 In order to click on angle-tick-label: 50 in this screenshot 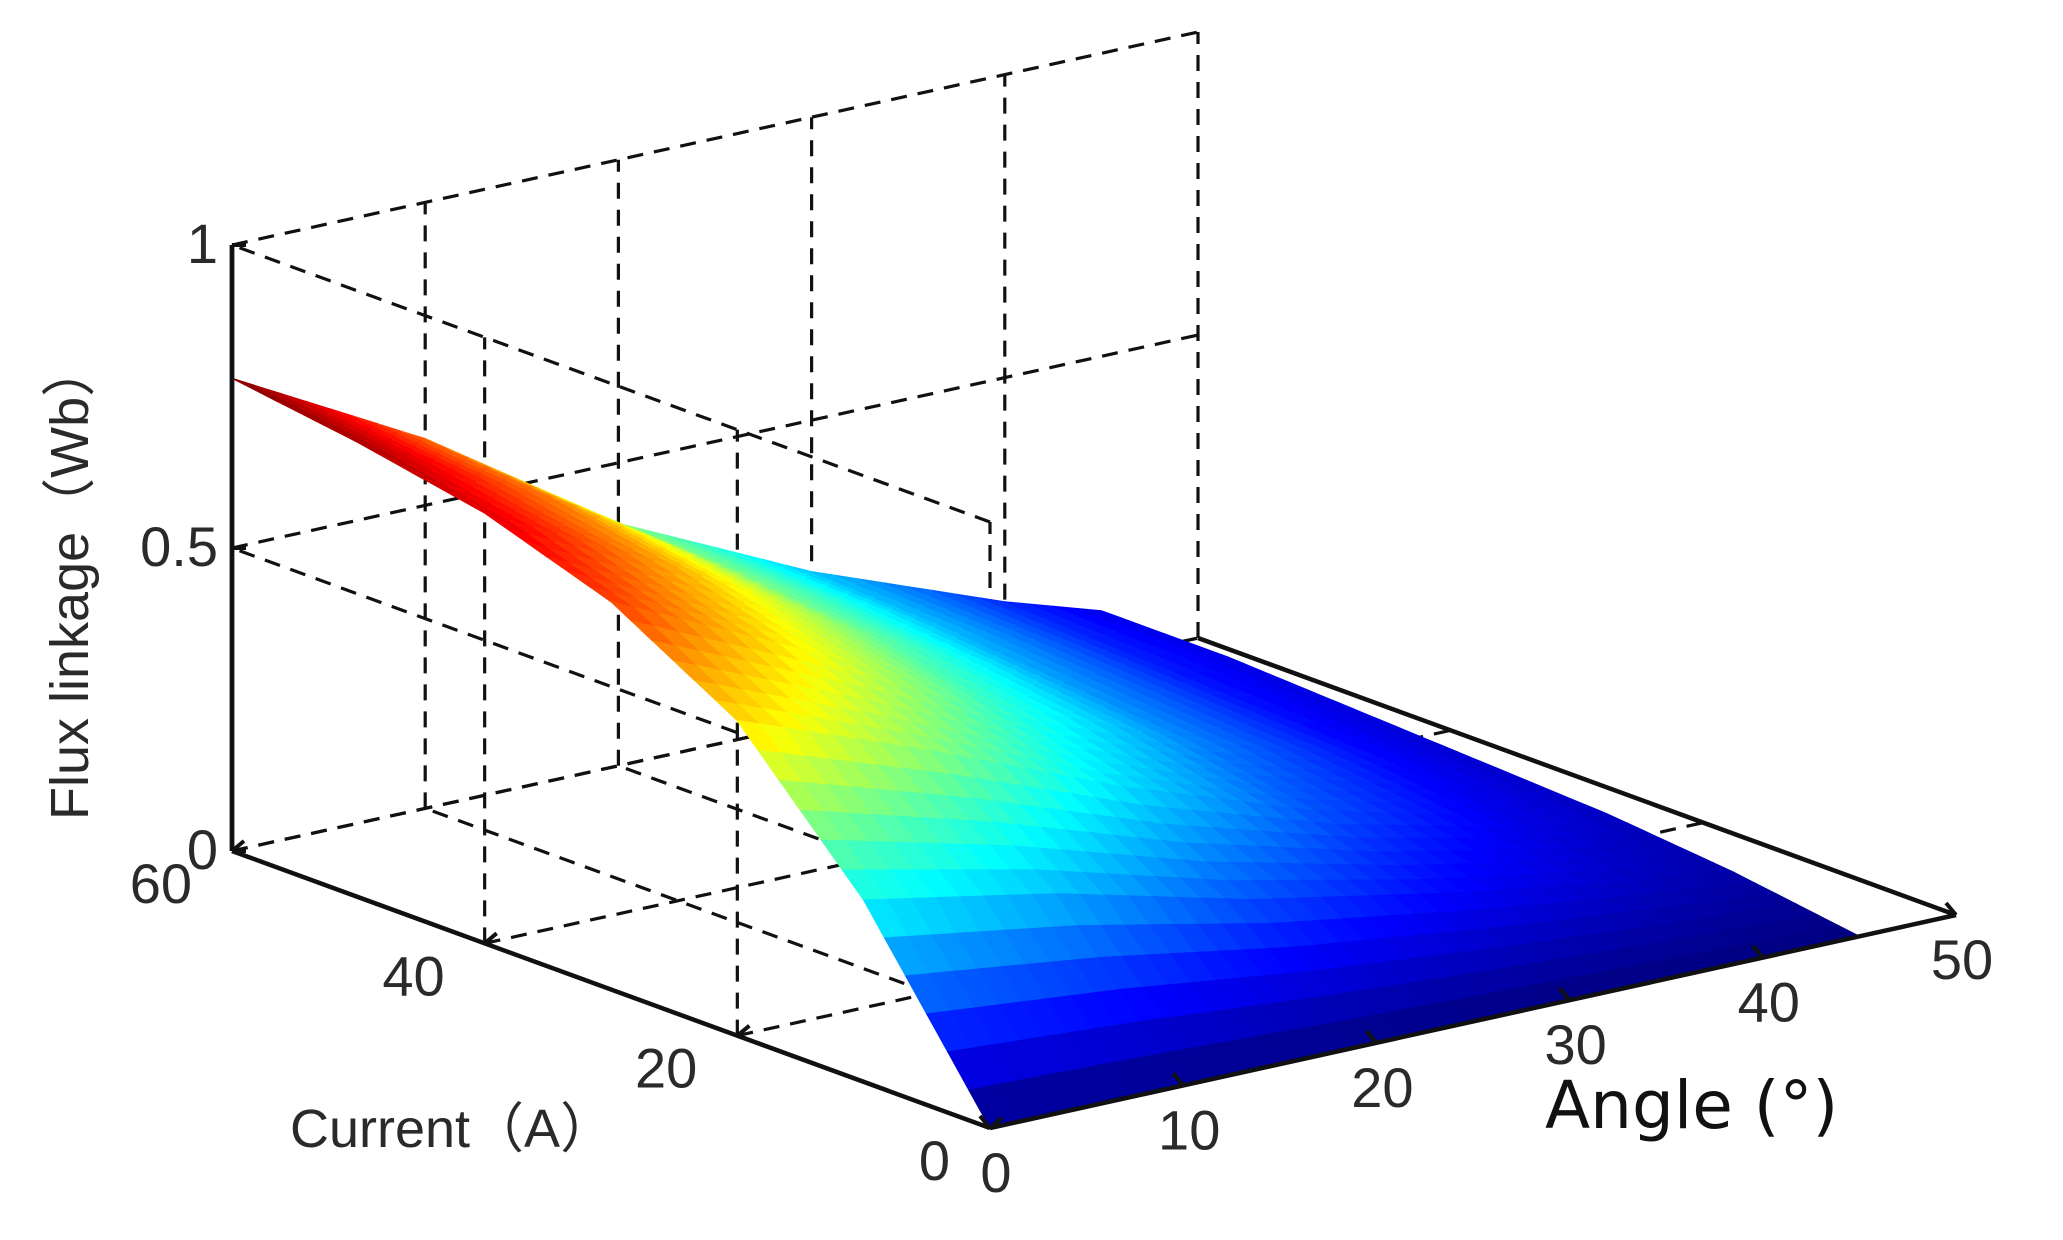, I will do `click(1962, 959)`.